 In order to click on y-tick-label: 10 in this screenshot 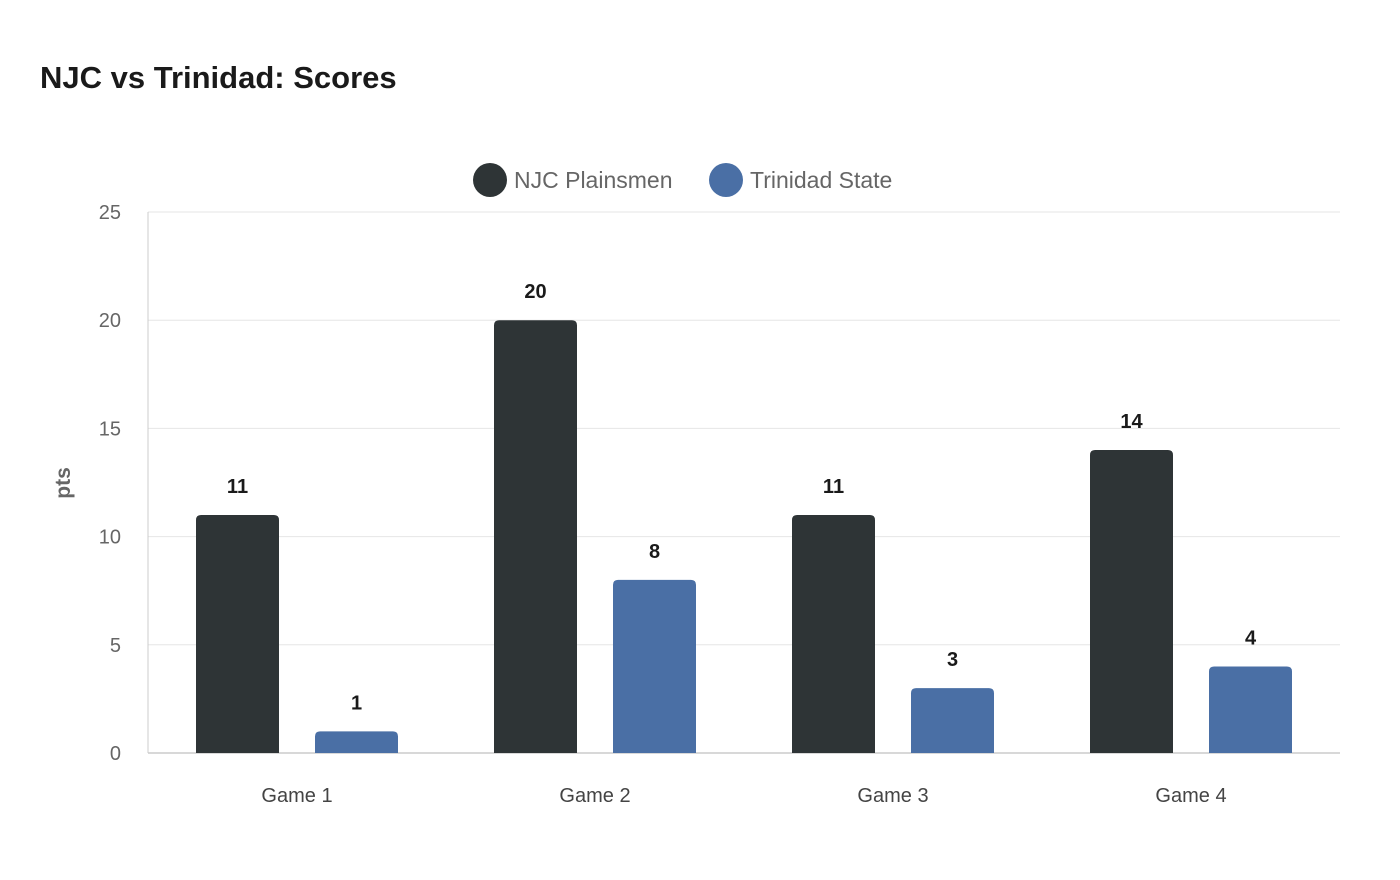, I will do `click(110, 538)`.